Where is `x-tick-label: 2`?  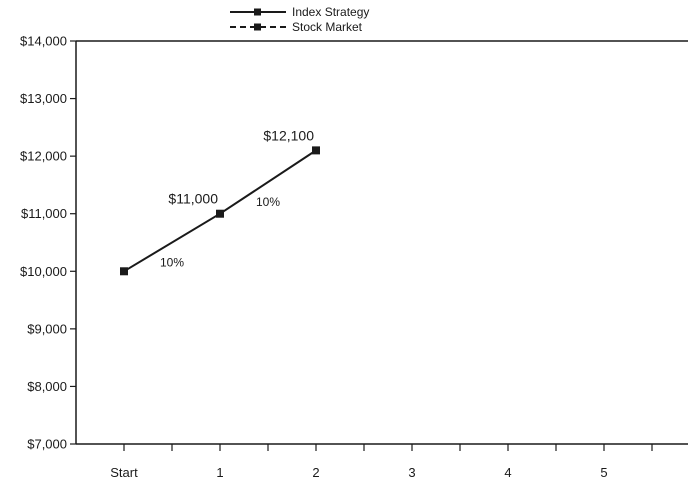
x-tick-label: 2 is located at coordinates (315, 472).